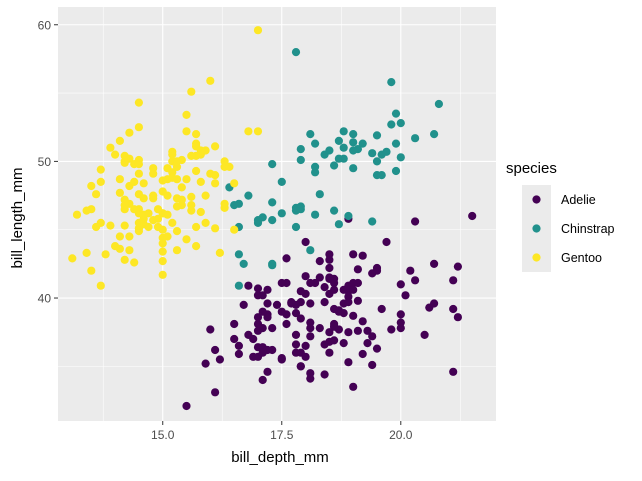 Image resolution: width=642 pixels, height=481 pixels. I want to click on x-tick-label: 15.0, so click(163, 435).